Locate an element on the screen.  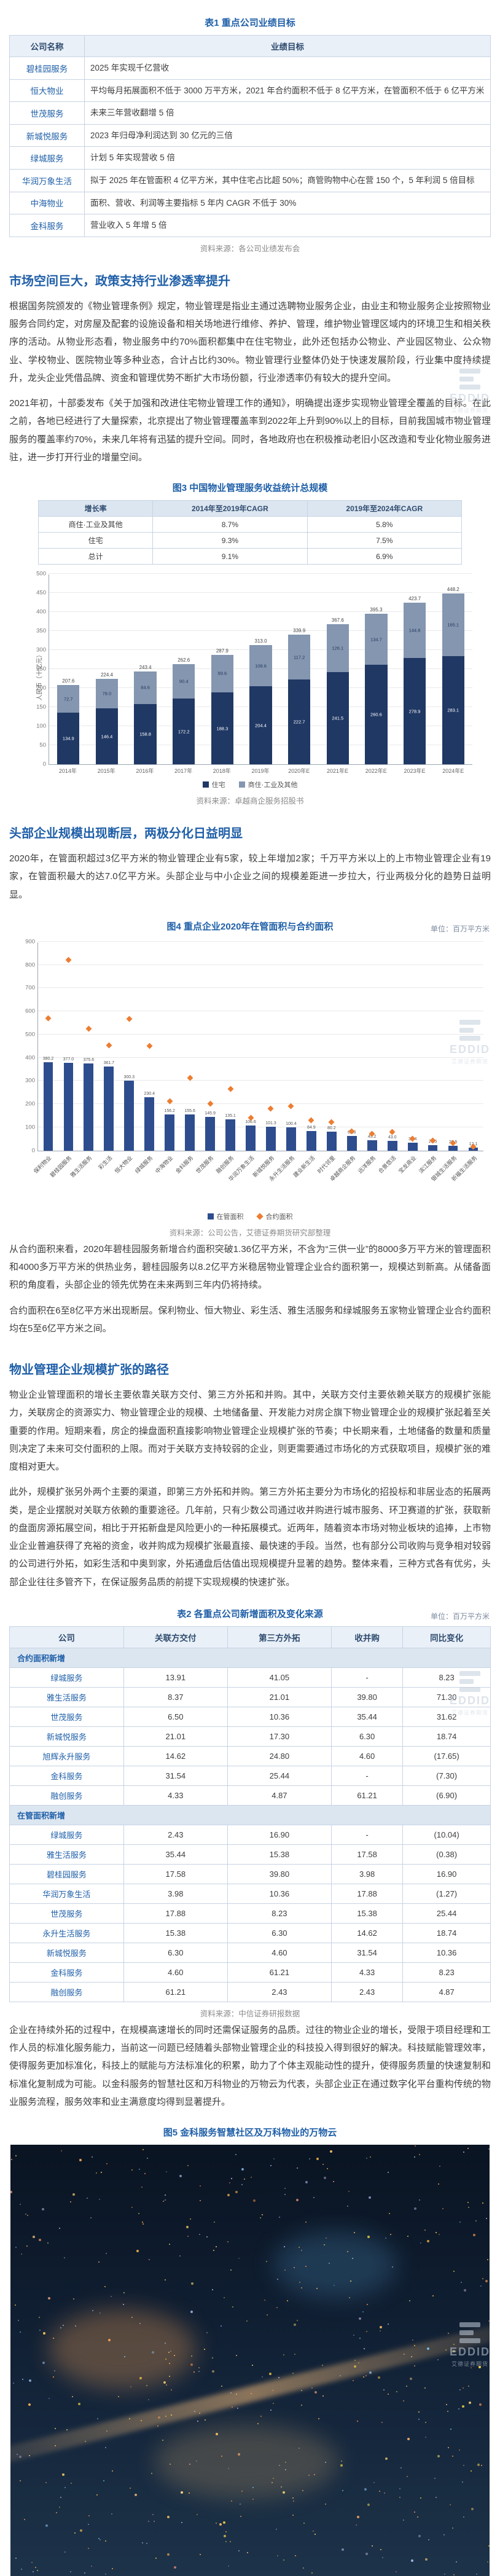
bar-value-label: 145.9 is located at coordinates (210, 1113).